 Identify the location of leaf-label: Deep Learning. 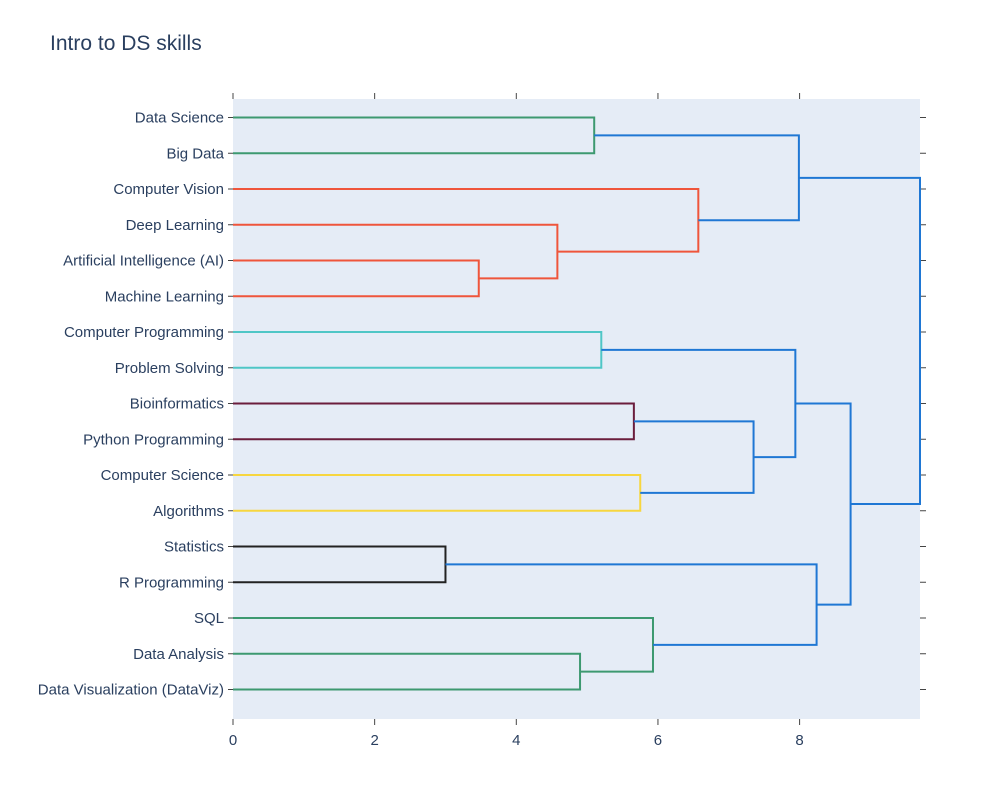
(175, 225).